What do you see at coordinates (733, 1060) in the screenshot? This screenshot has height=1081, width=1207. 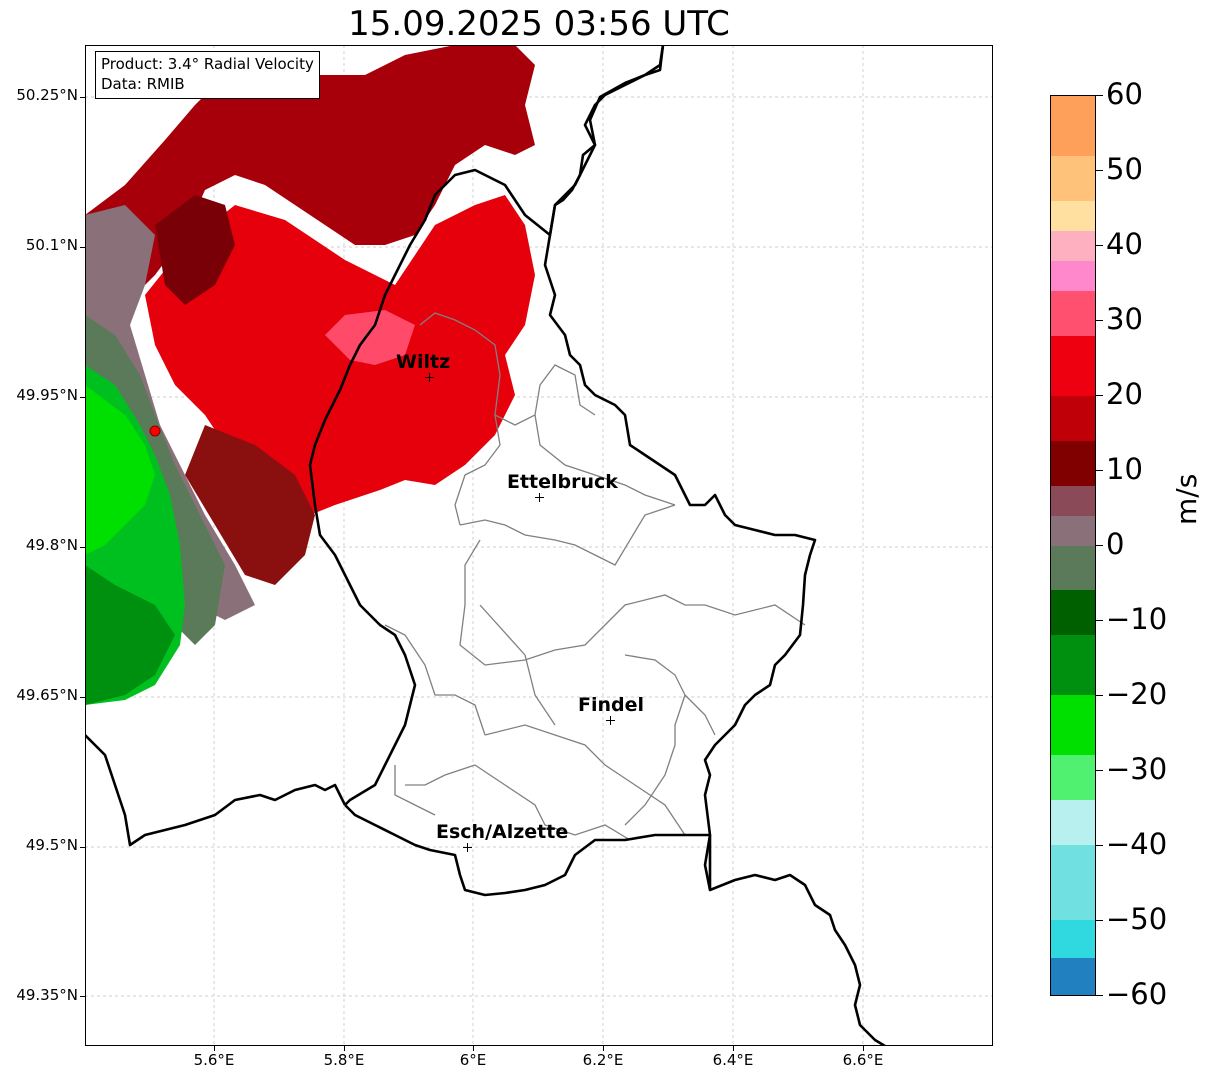 I see `lon-label: 6.4°E` at bounding box center [733, 1060].